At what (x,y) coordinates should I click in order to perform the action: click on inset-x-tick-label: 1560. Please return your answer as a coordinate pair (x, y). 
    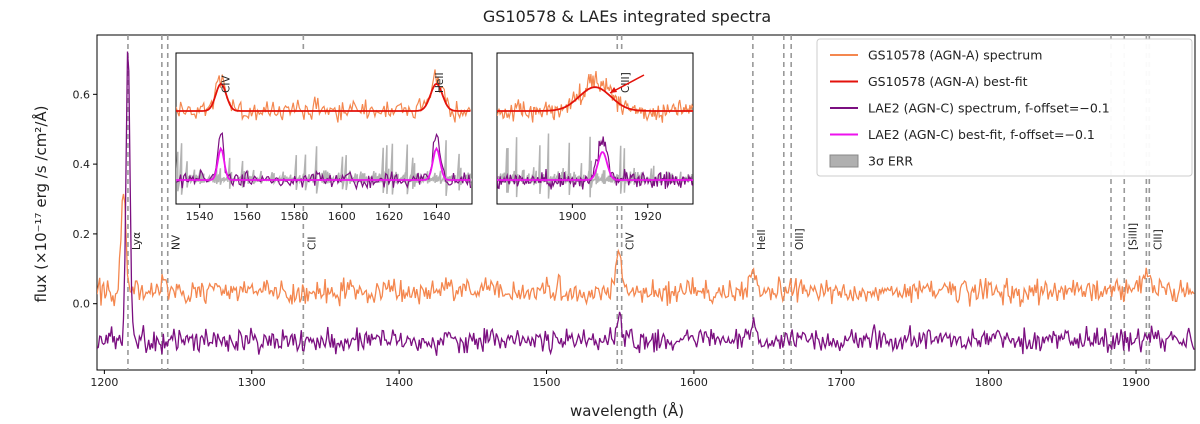
    Looking at the image, I should click on (247, 216).